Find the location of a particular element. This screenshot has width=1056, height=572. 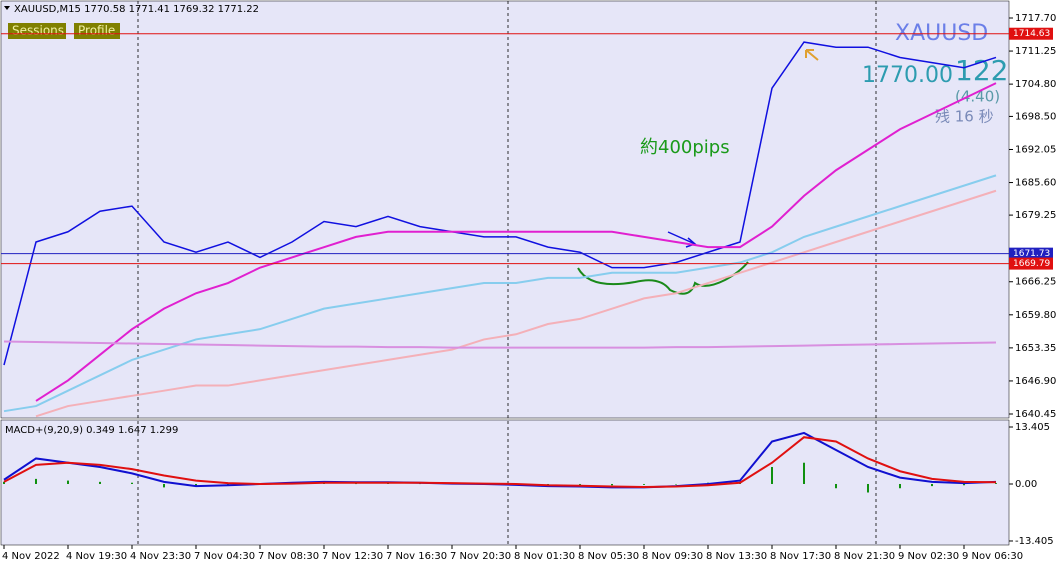

y-tick-label: 1679.25 is located at coordinates (1035, 215).